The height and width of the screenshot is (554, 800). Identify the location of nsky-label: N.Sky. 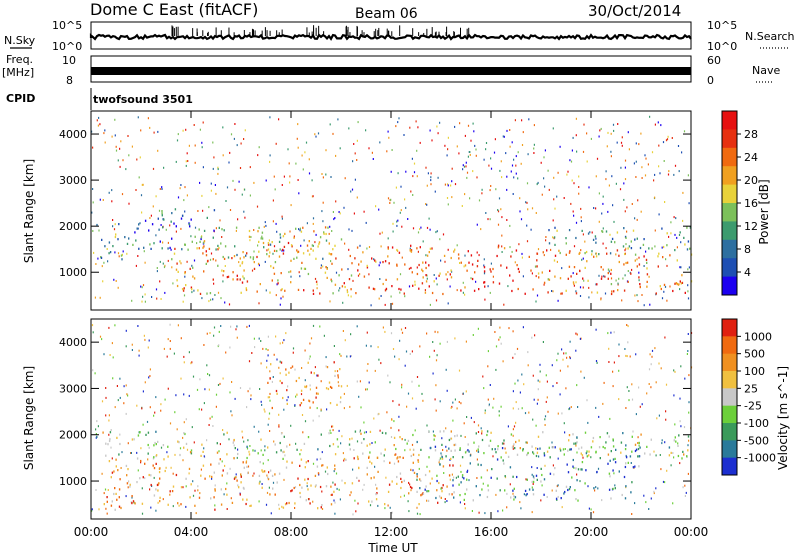
(20, 40).